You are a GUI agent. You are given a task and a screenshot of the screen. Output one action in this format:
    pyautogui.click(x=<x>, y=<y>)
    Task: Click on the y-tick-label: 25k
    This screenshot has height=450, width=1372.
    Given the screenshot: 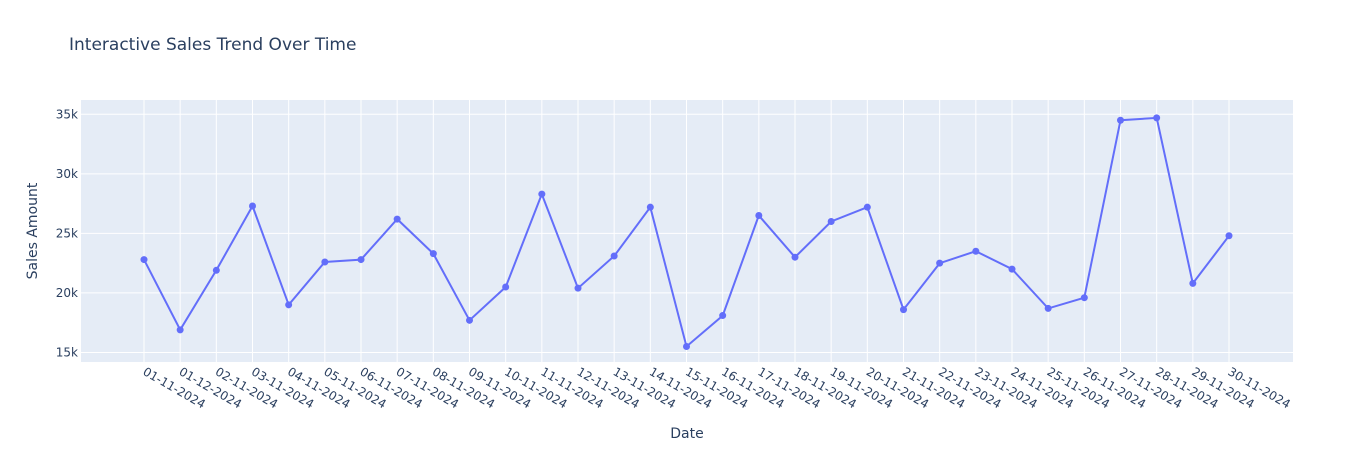 What is the action you would take?
    pyautogui.click(x=67, y=233)
    